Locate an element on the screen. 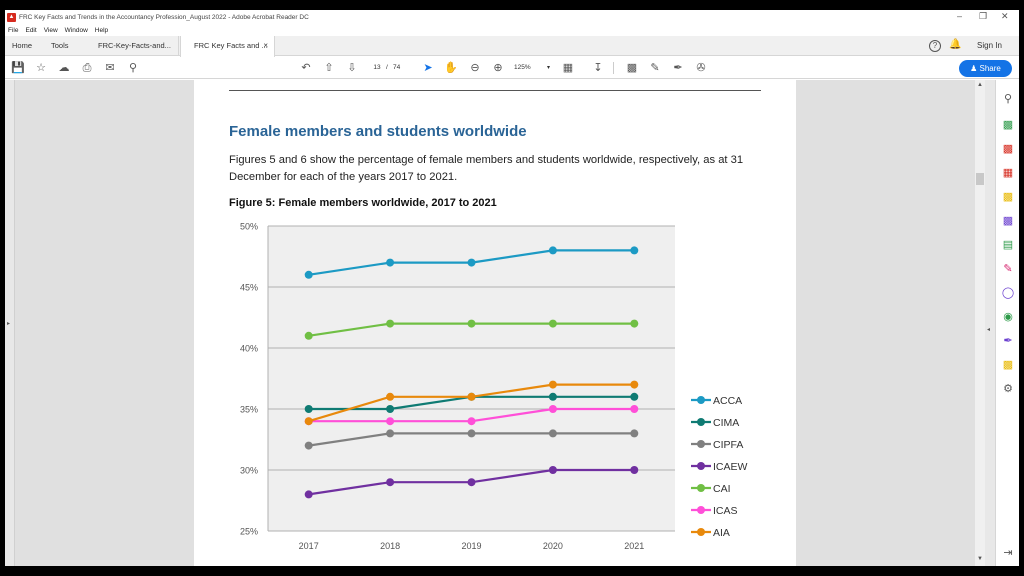  zoom-dropdown: 125% ▾ is located at coordinates (532, 68).